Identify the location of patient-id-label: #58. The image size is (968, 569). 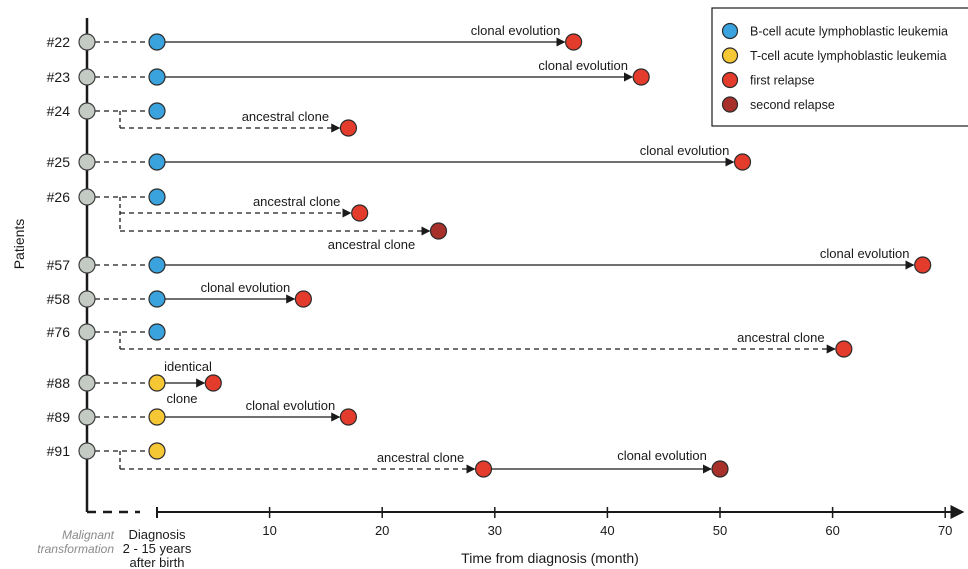
(59, 299).